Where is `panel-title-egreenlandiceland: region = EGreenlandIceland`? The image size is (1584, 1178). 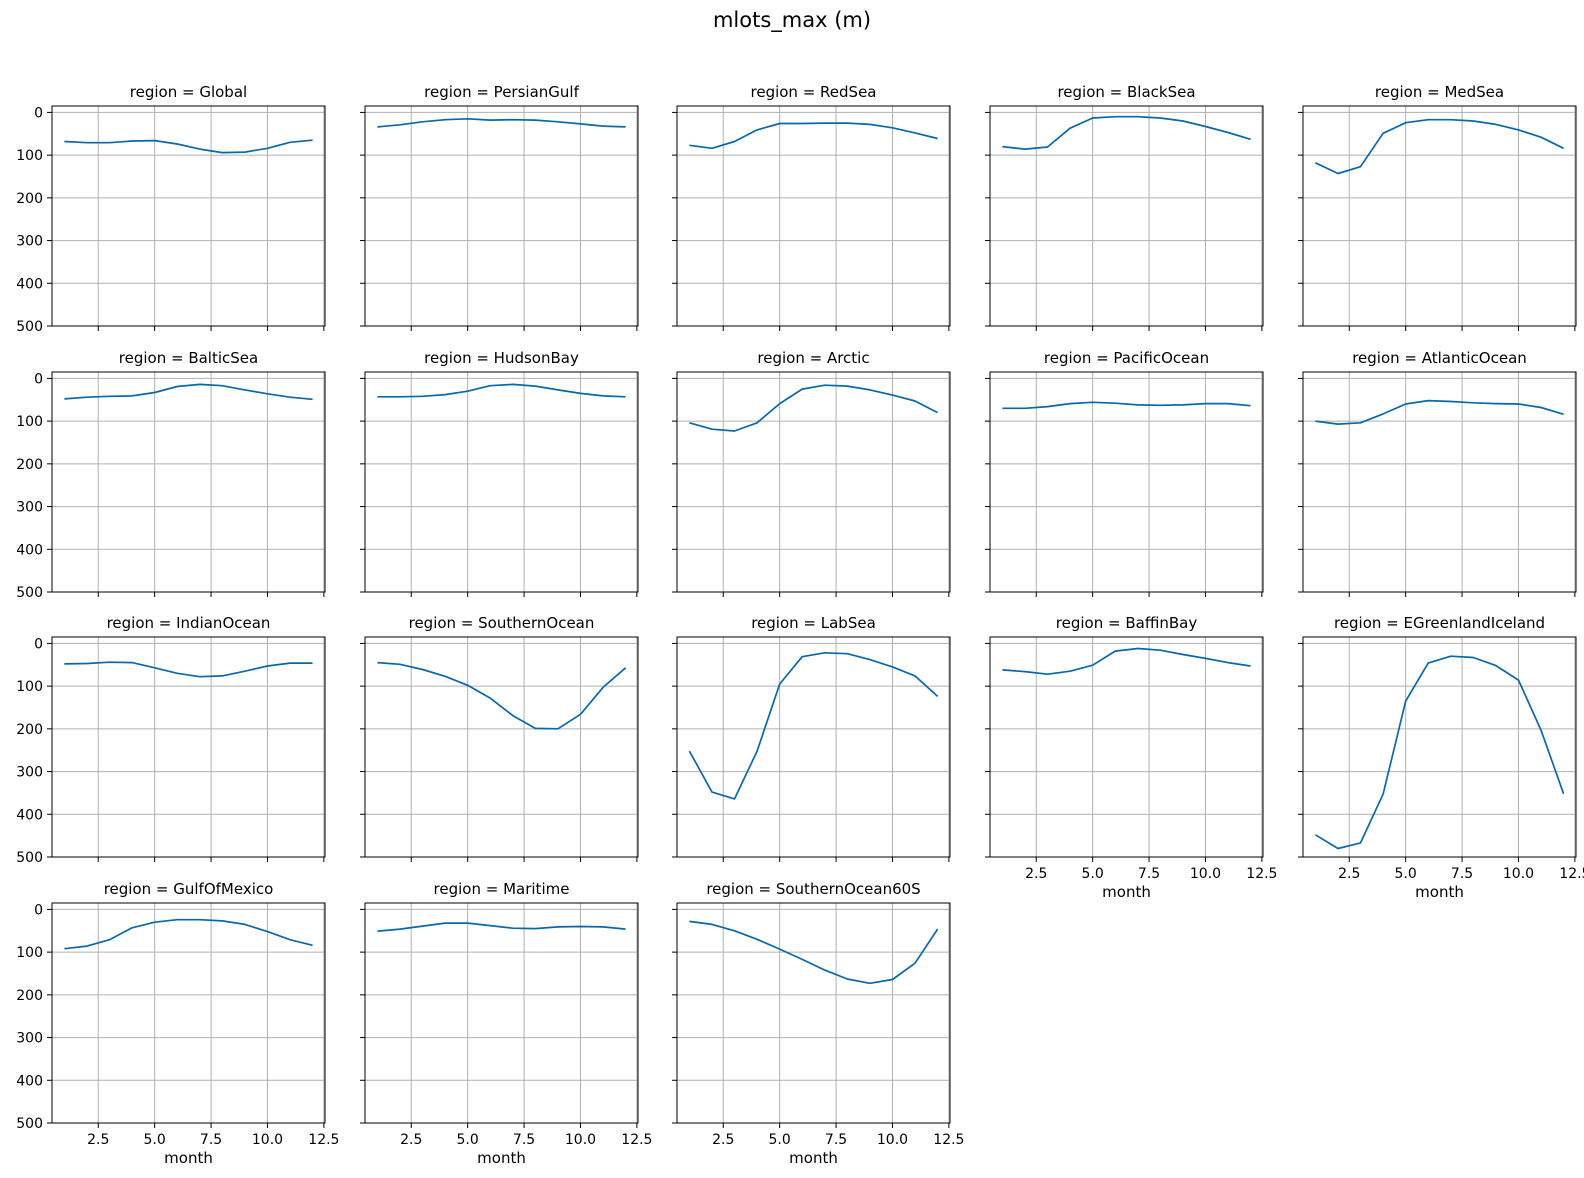
panel-title-egreenlandiceland: region = EGreenlandIceland is located at coordinates (1439, 623).